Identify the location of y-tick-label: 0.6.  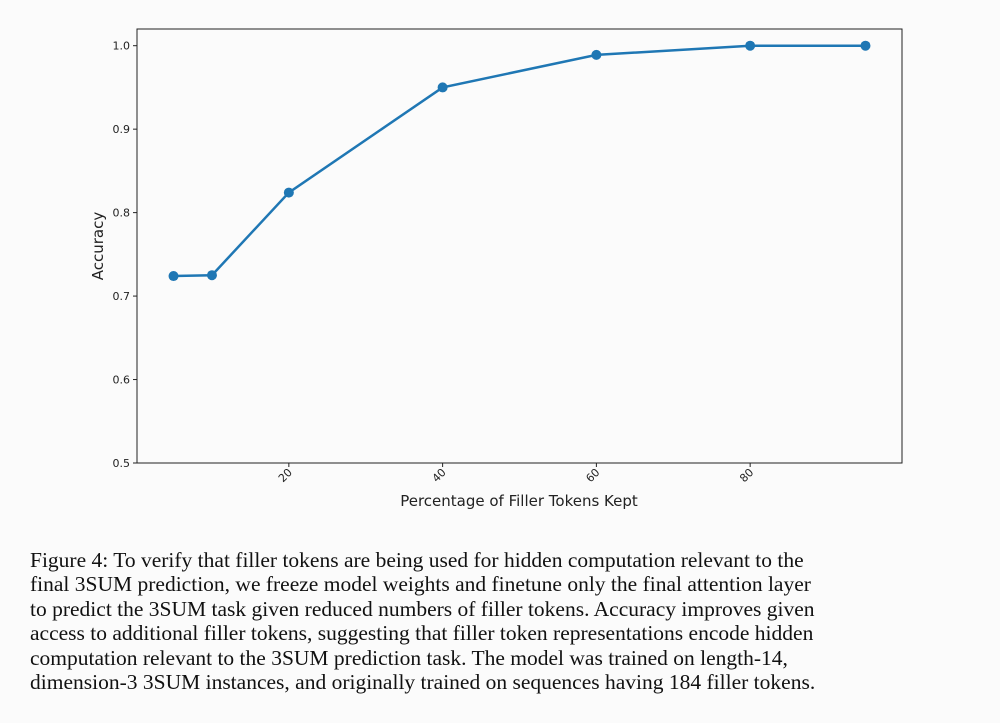
(122, 380).